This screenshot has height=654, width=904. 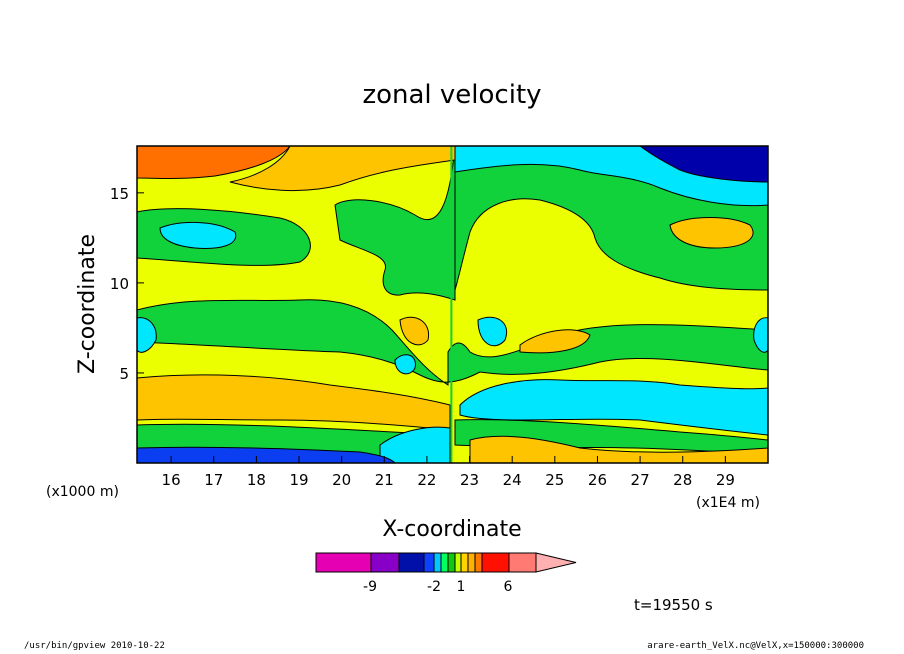 I want to click on field-region-navy-top-right, so click(x=703, y=164).